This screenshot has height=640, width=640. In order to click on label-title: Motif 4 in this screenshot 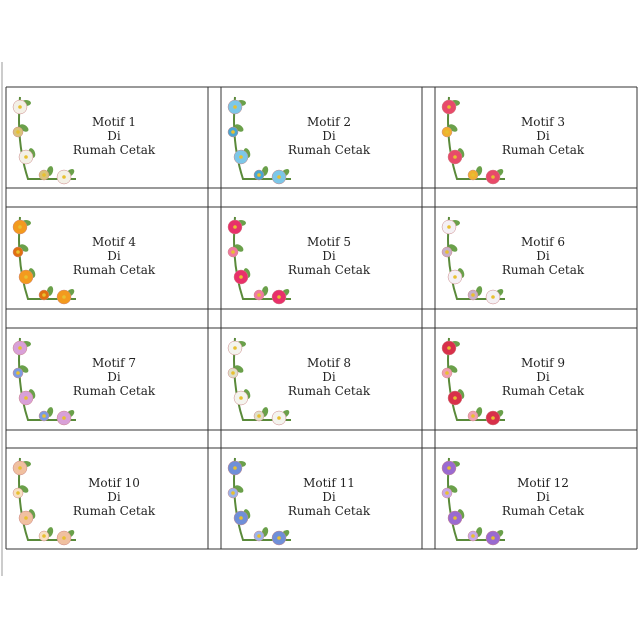, I will do `click(114, 242)`.